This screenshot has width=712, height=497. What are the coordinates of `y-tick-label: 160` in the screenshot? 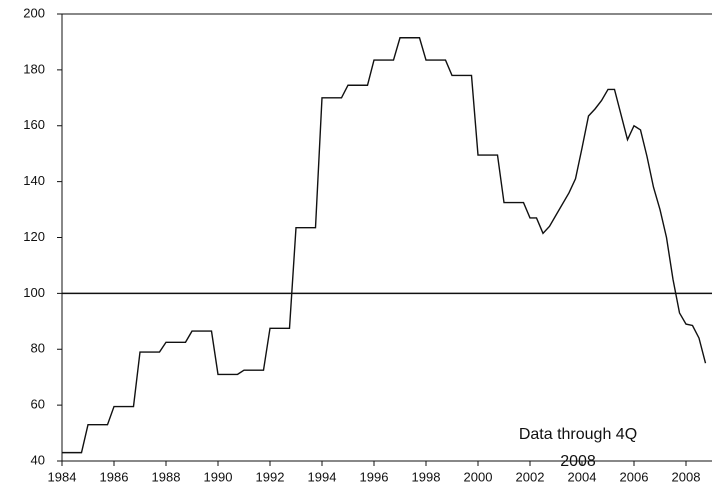 It's located at (34, 124).